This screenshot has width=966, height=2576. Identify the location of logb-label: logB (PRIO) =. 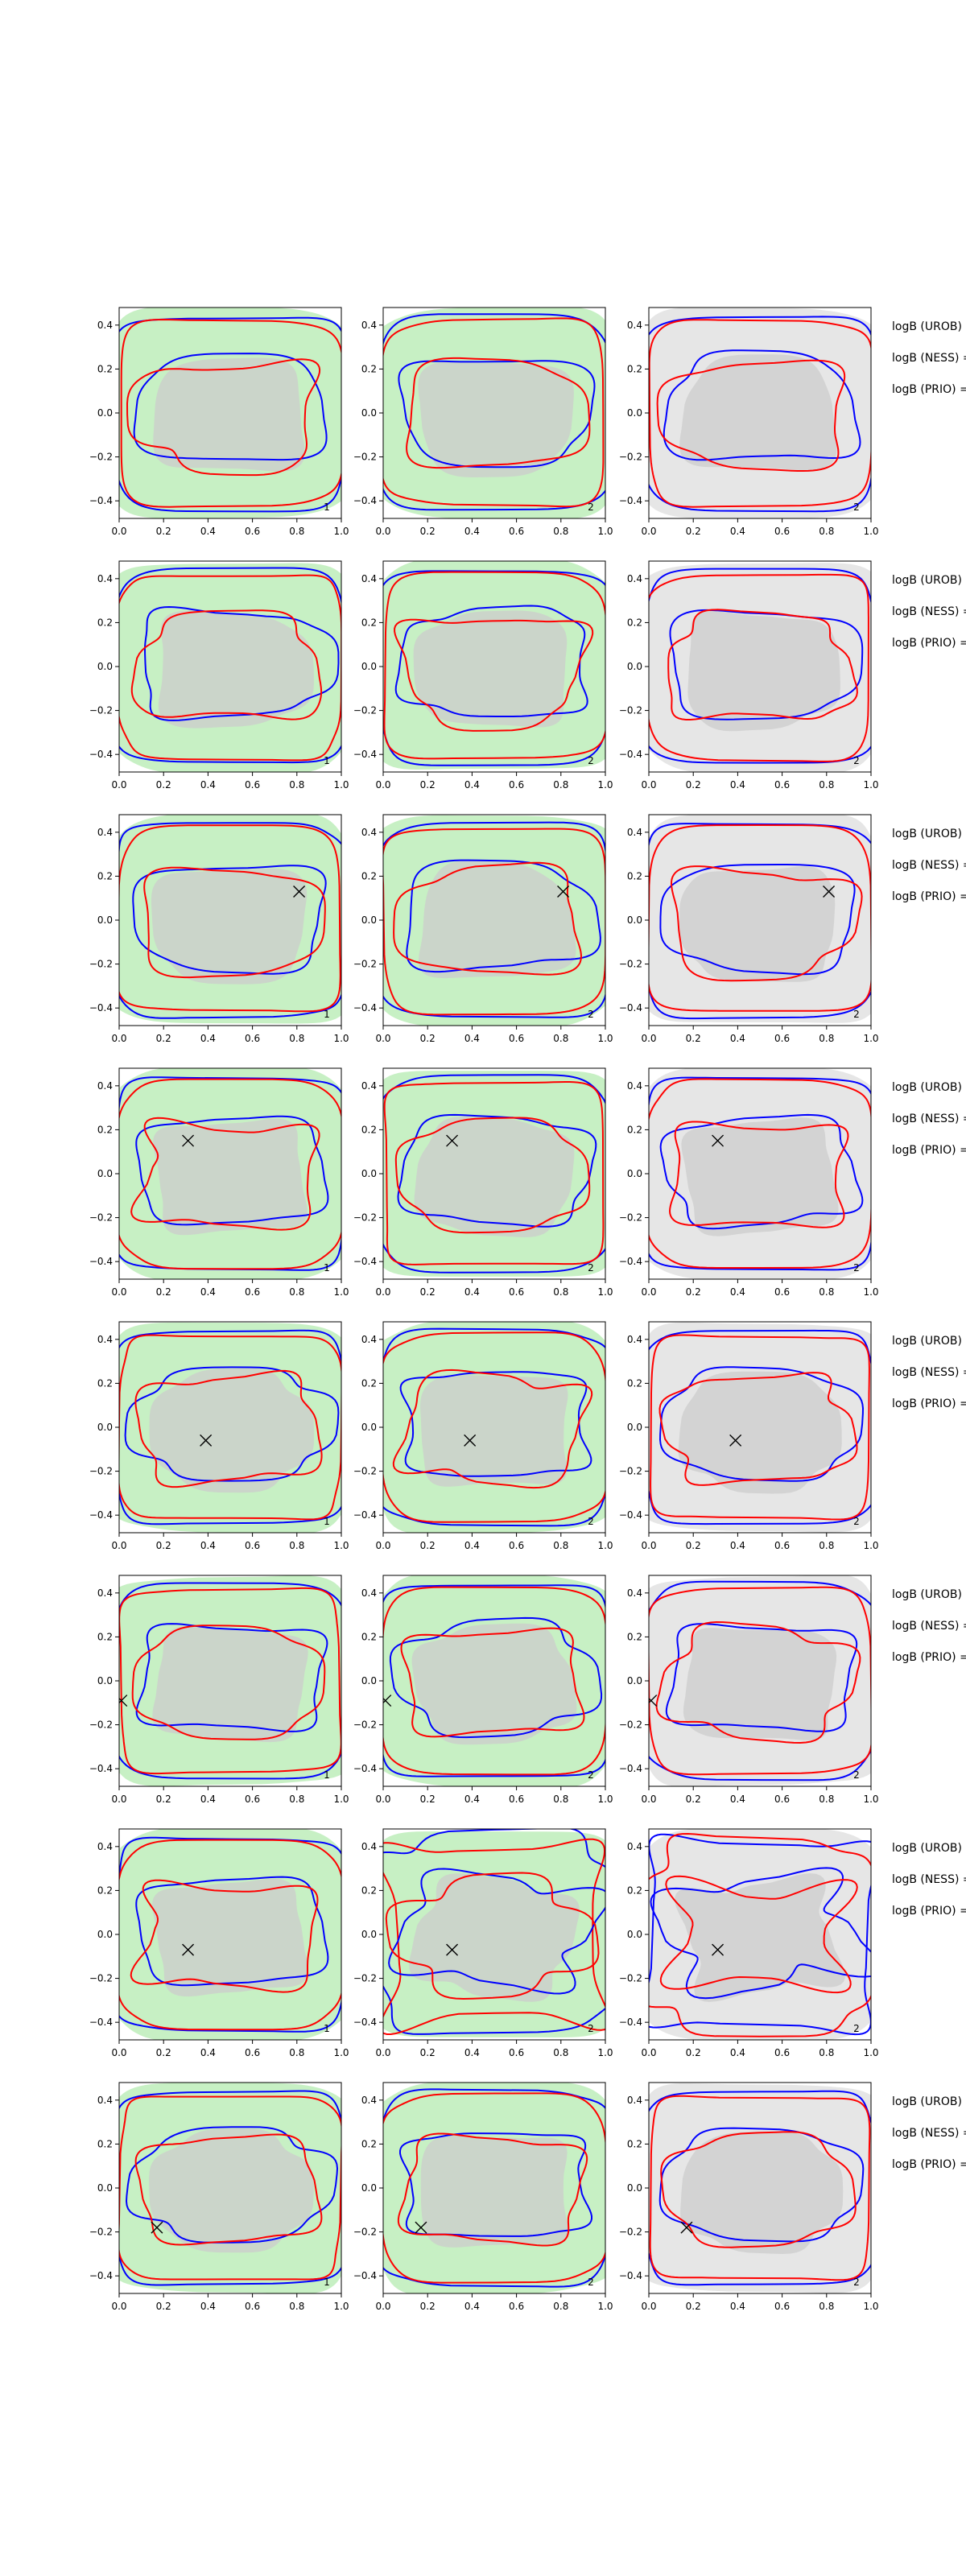
(929, 1403).